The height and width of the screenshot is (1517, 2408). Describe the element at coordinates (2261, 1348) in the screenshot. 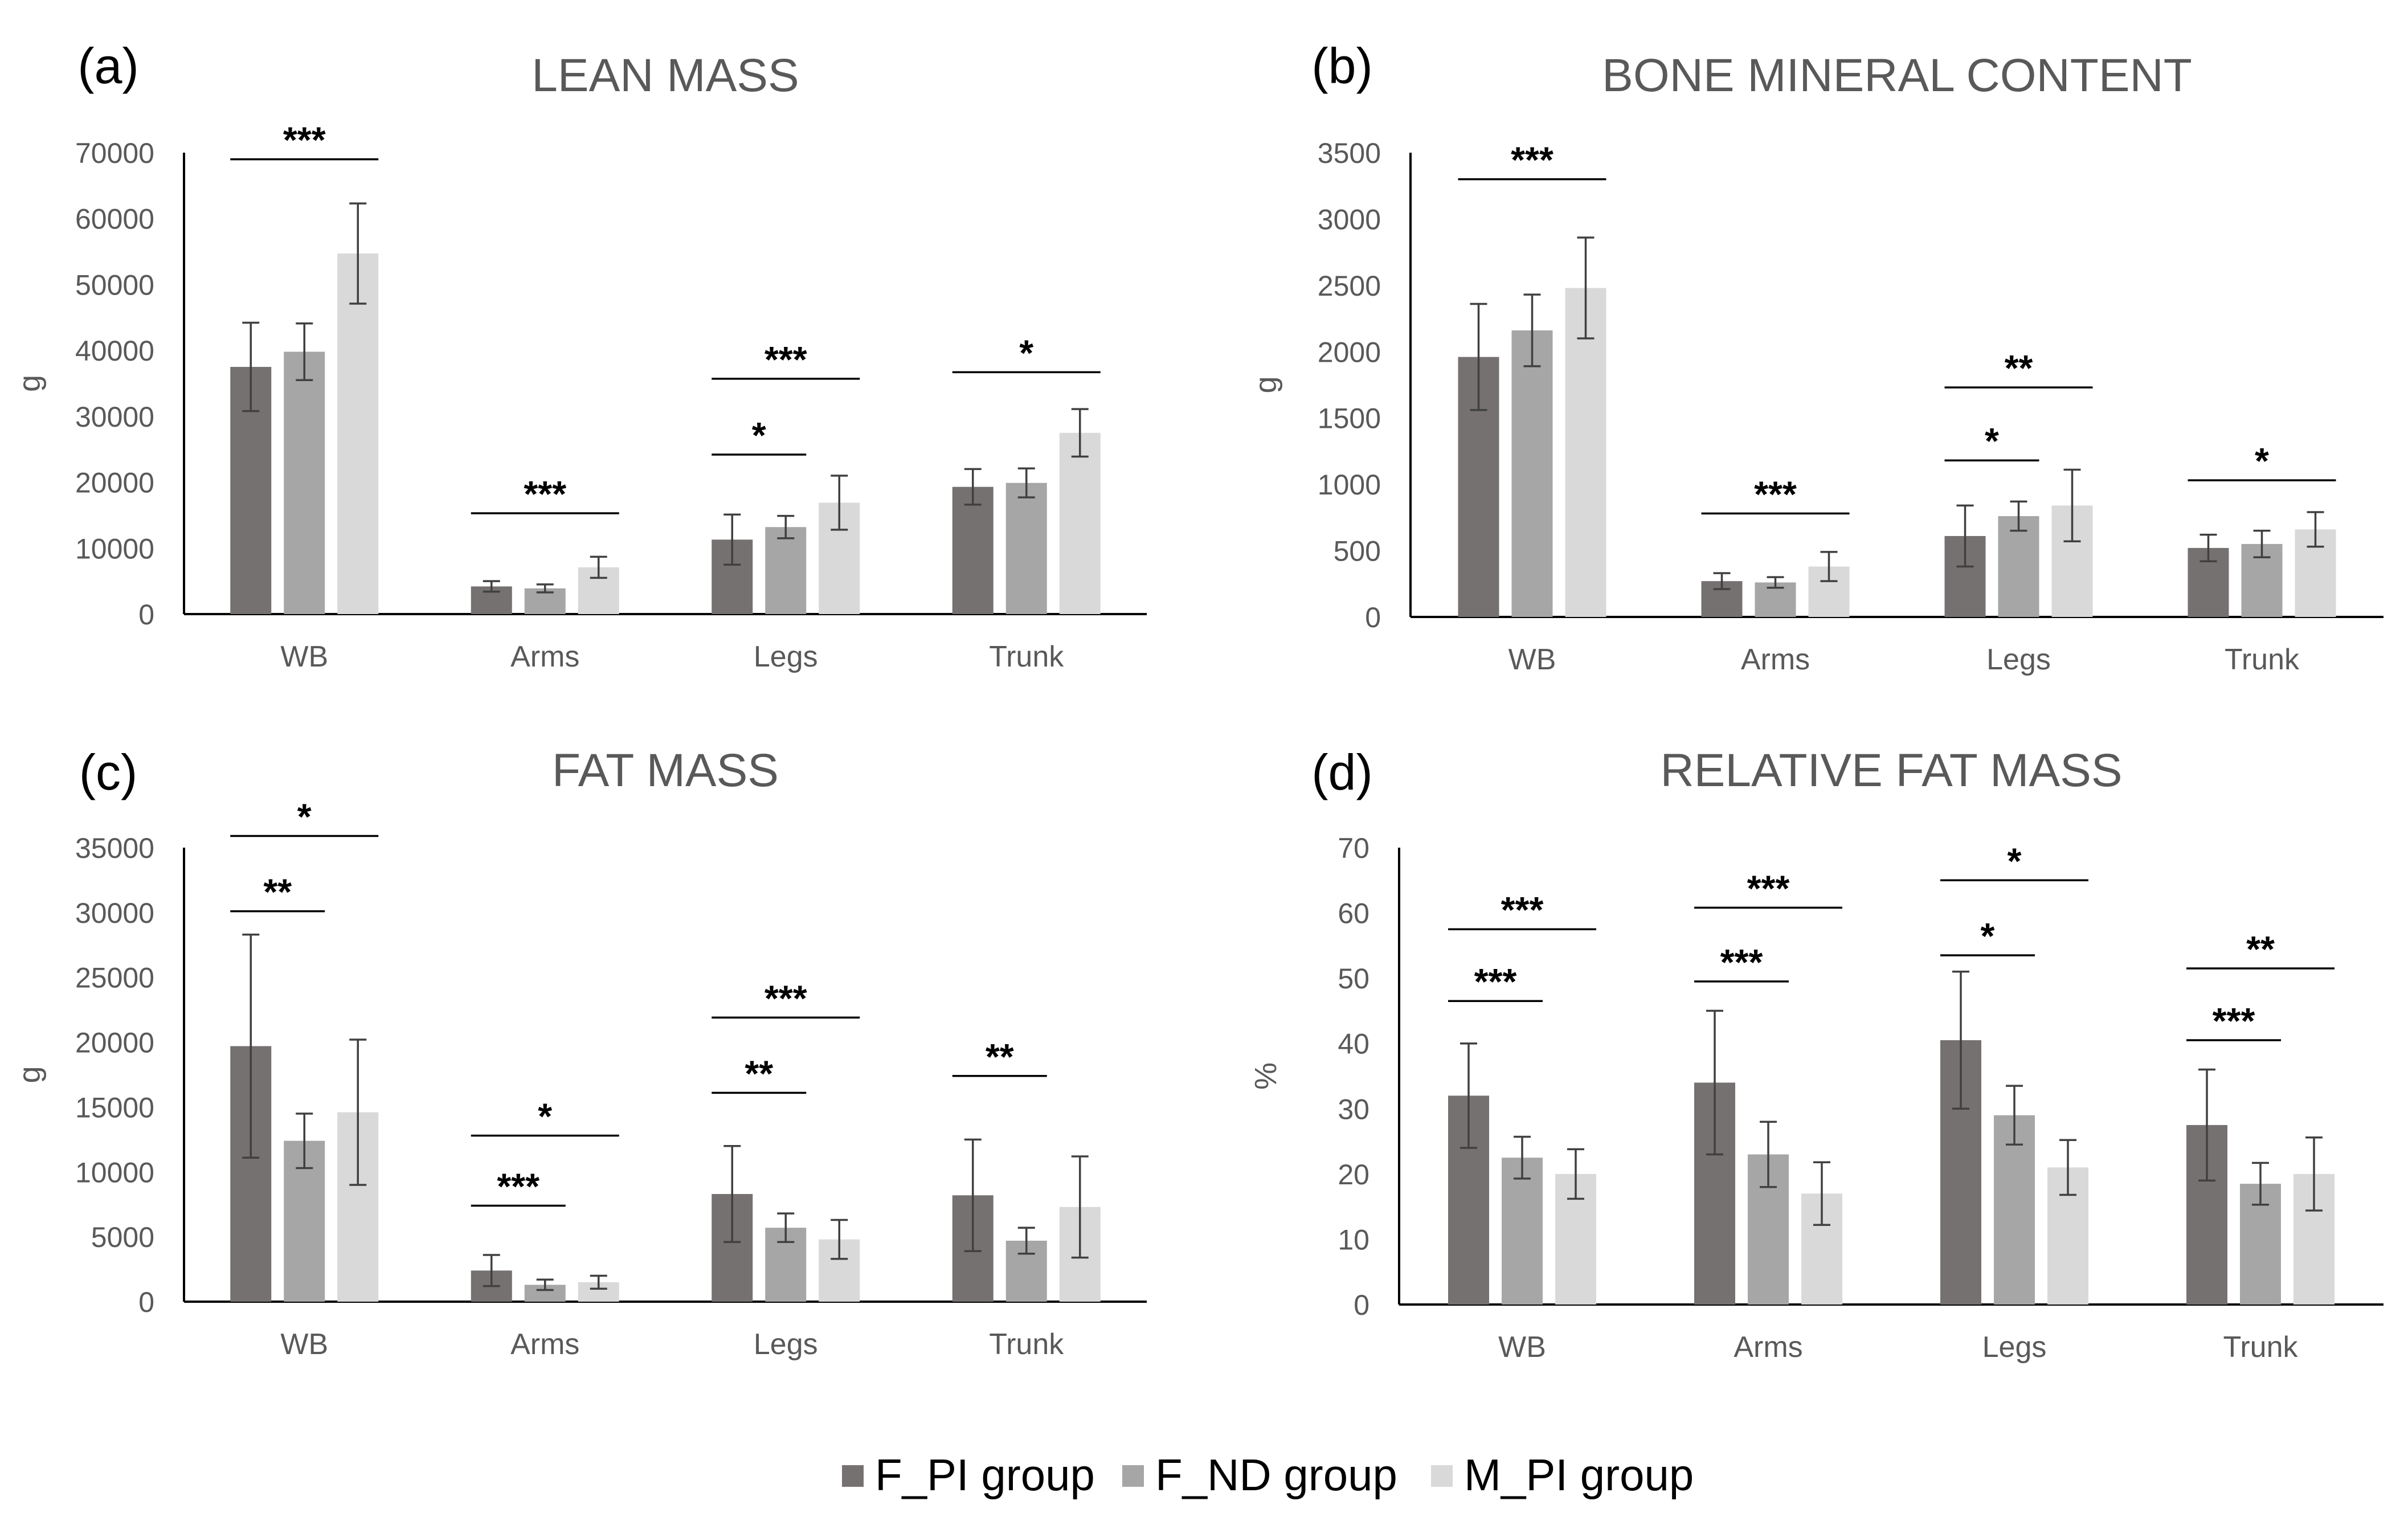

I see `x-tick-label: Trunk` at that location.